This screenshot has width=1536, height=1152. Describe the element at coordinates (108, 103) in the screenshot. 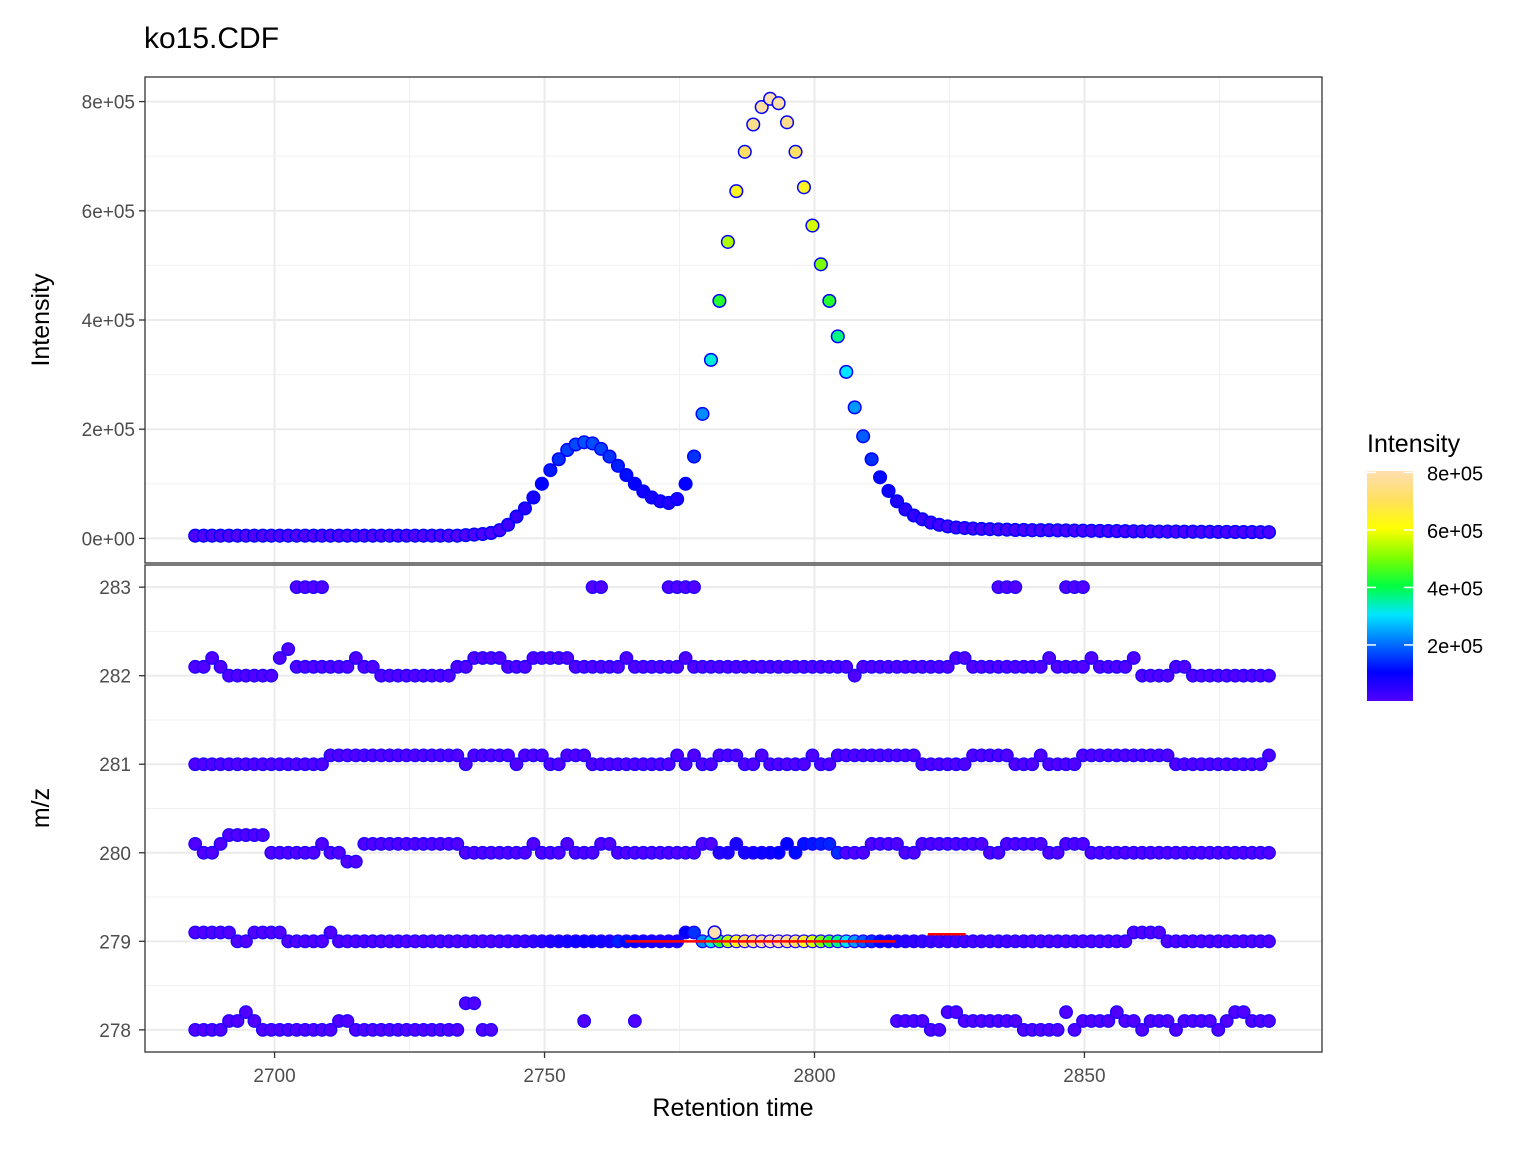

I see `y-tick-label: 8e+05` at that location.